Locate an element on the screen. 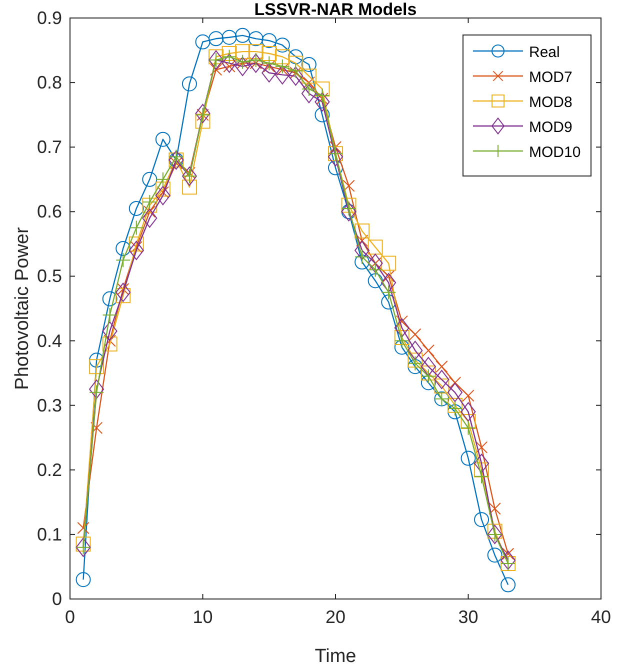 The width and height of the screenshot is (631, 670). y-tick-label: 0.9 is located at coordinates (49, 18).